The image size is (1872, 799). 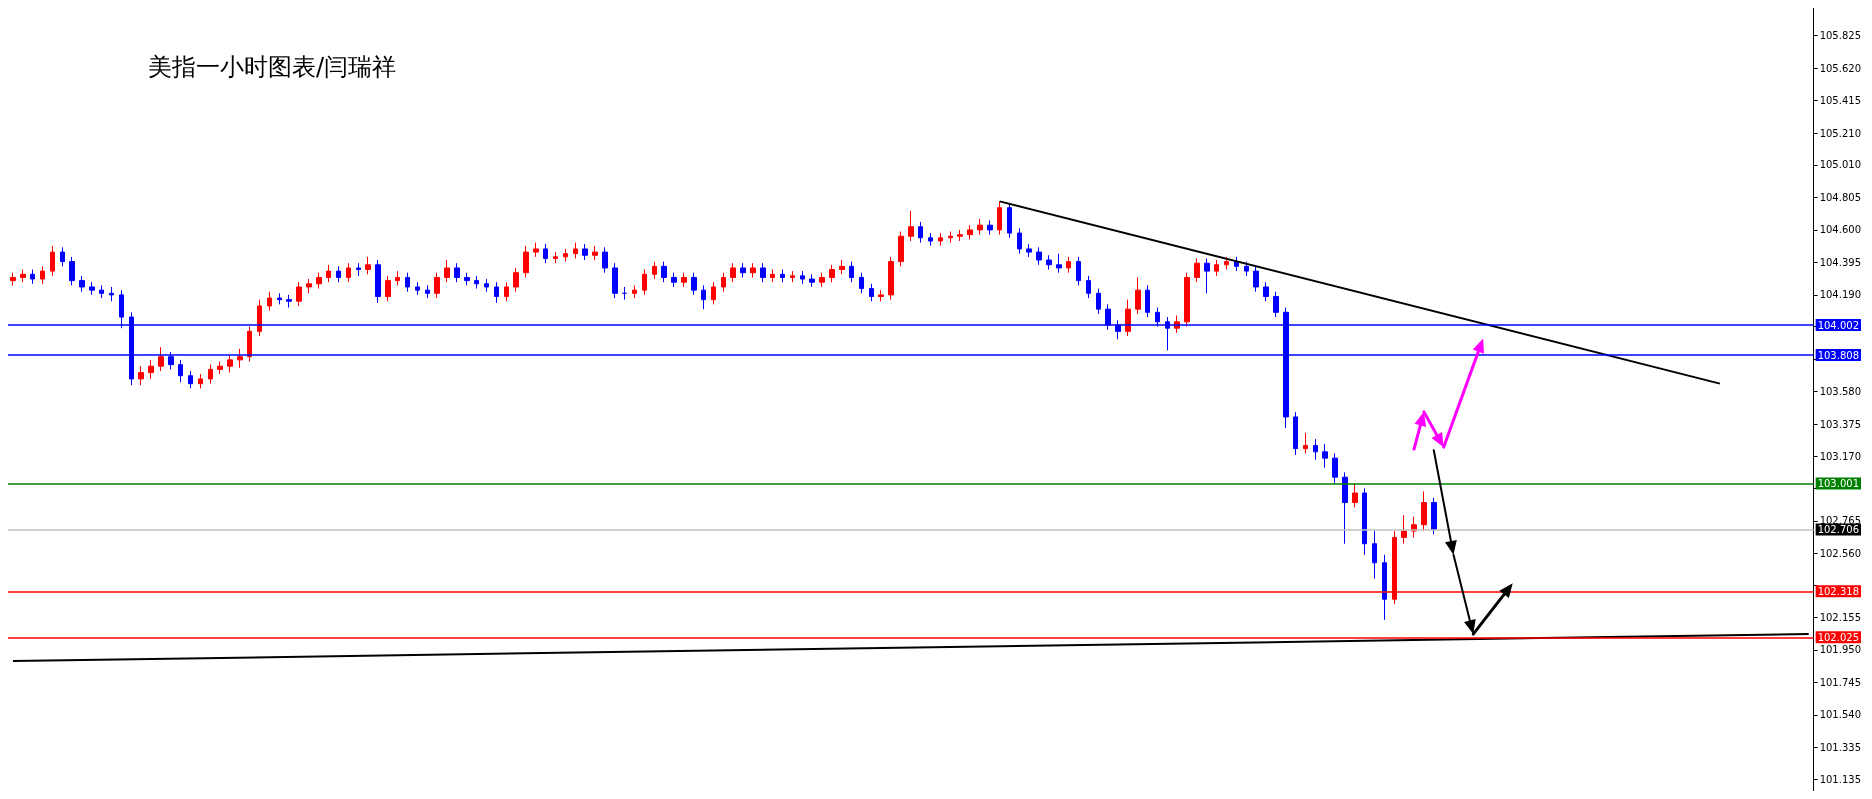 I want to click on y-tick-label: 105.210, so click(x=1840, y=133).